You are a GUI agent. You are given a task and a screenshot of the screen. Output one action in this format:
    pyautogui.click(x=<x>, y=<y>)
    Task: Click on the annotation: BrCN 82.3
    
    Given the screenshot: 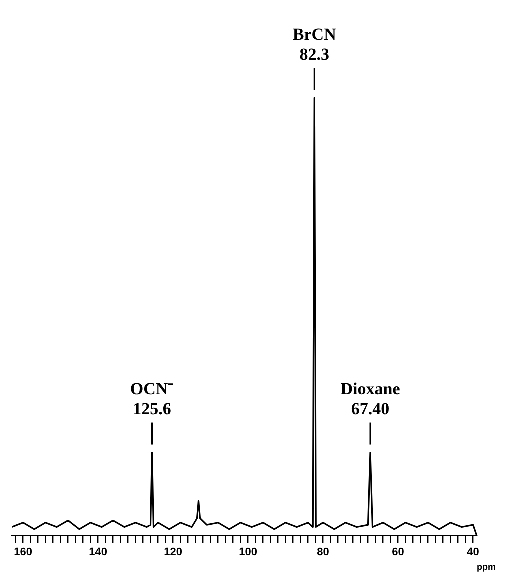 What is the action you would take?
    pyautogui.click(x=315, y=44)
    